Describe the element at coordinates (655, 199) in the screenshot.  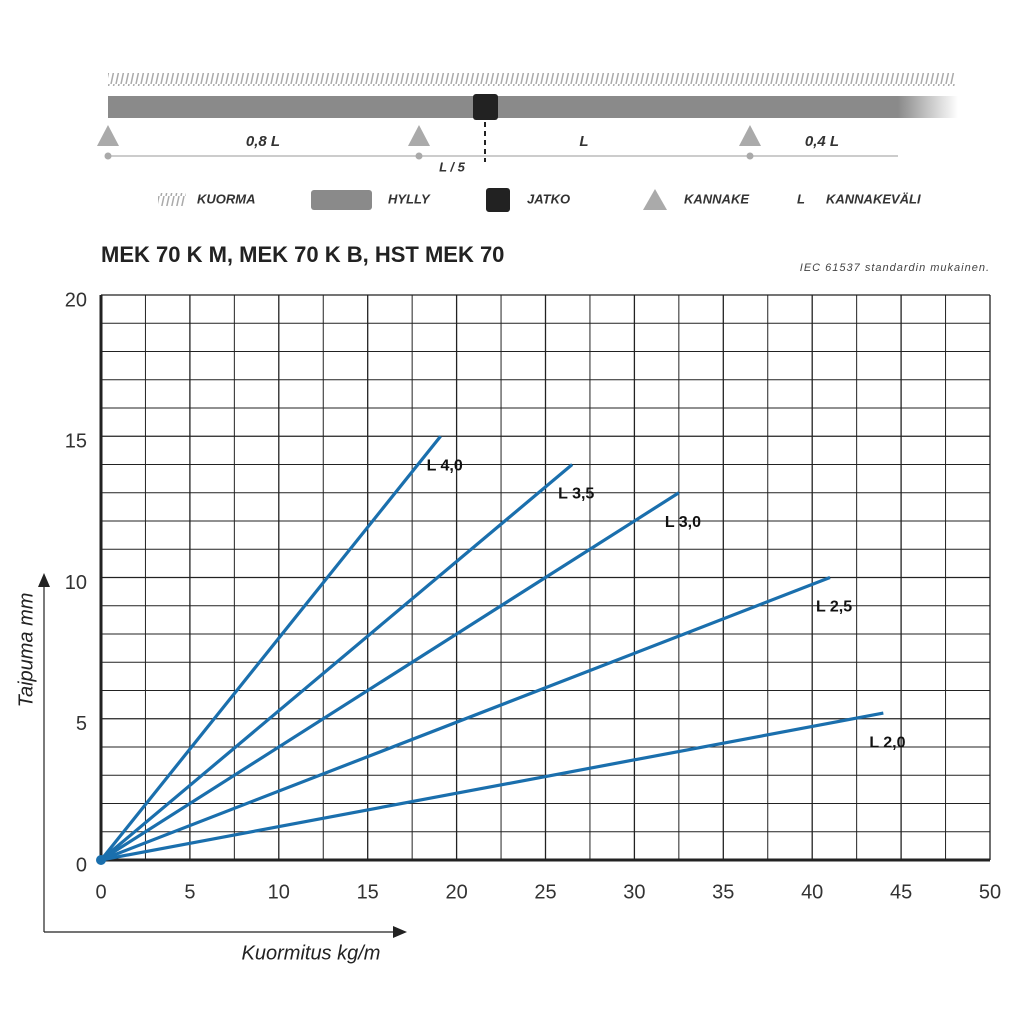
I see `legend-support` at that location.